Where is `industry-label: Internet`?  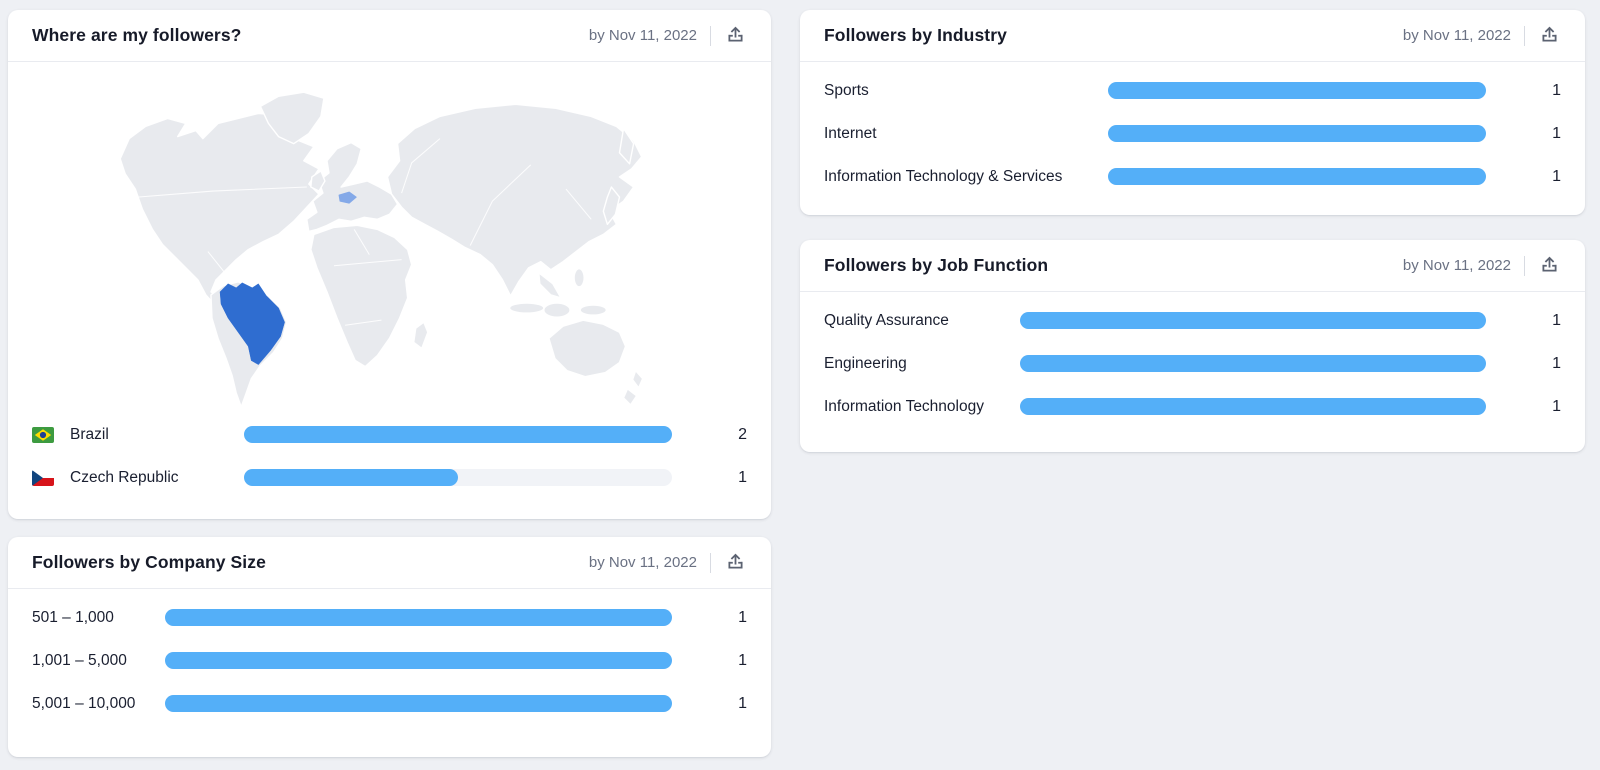 industry-label: Internet is located at coordinates (850, 133).